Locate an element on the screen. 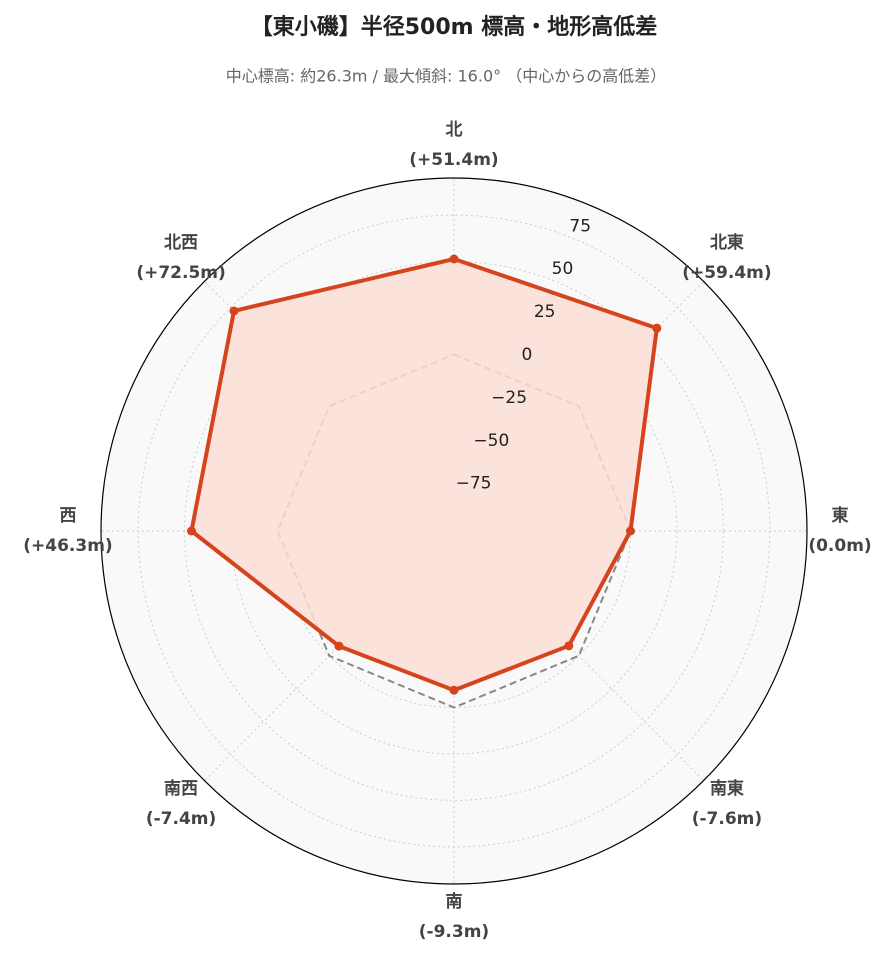 The width and height of the screenshot is (891, 966). value-label: (0.0m) is located at coordinates (839, 546).